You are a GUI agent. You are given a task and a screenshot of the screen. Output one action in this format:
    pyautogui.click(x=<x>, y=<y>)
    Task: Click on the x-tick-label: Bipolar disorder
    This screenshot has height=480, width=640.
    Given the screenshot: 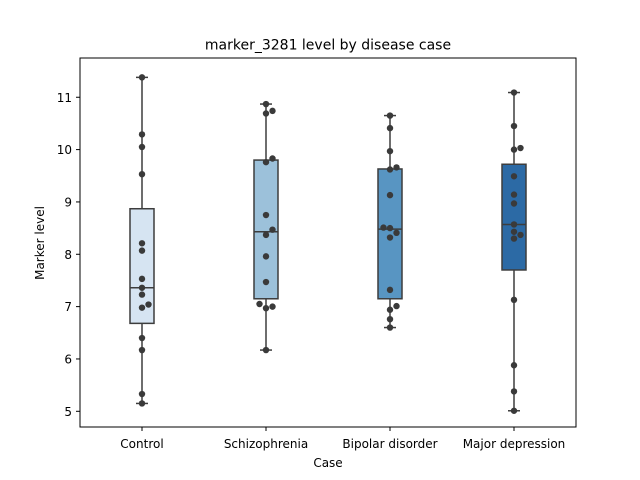 What is the action you would take?
    pyautogui.click(x=389, y=444)
    